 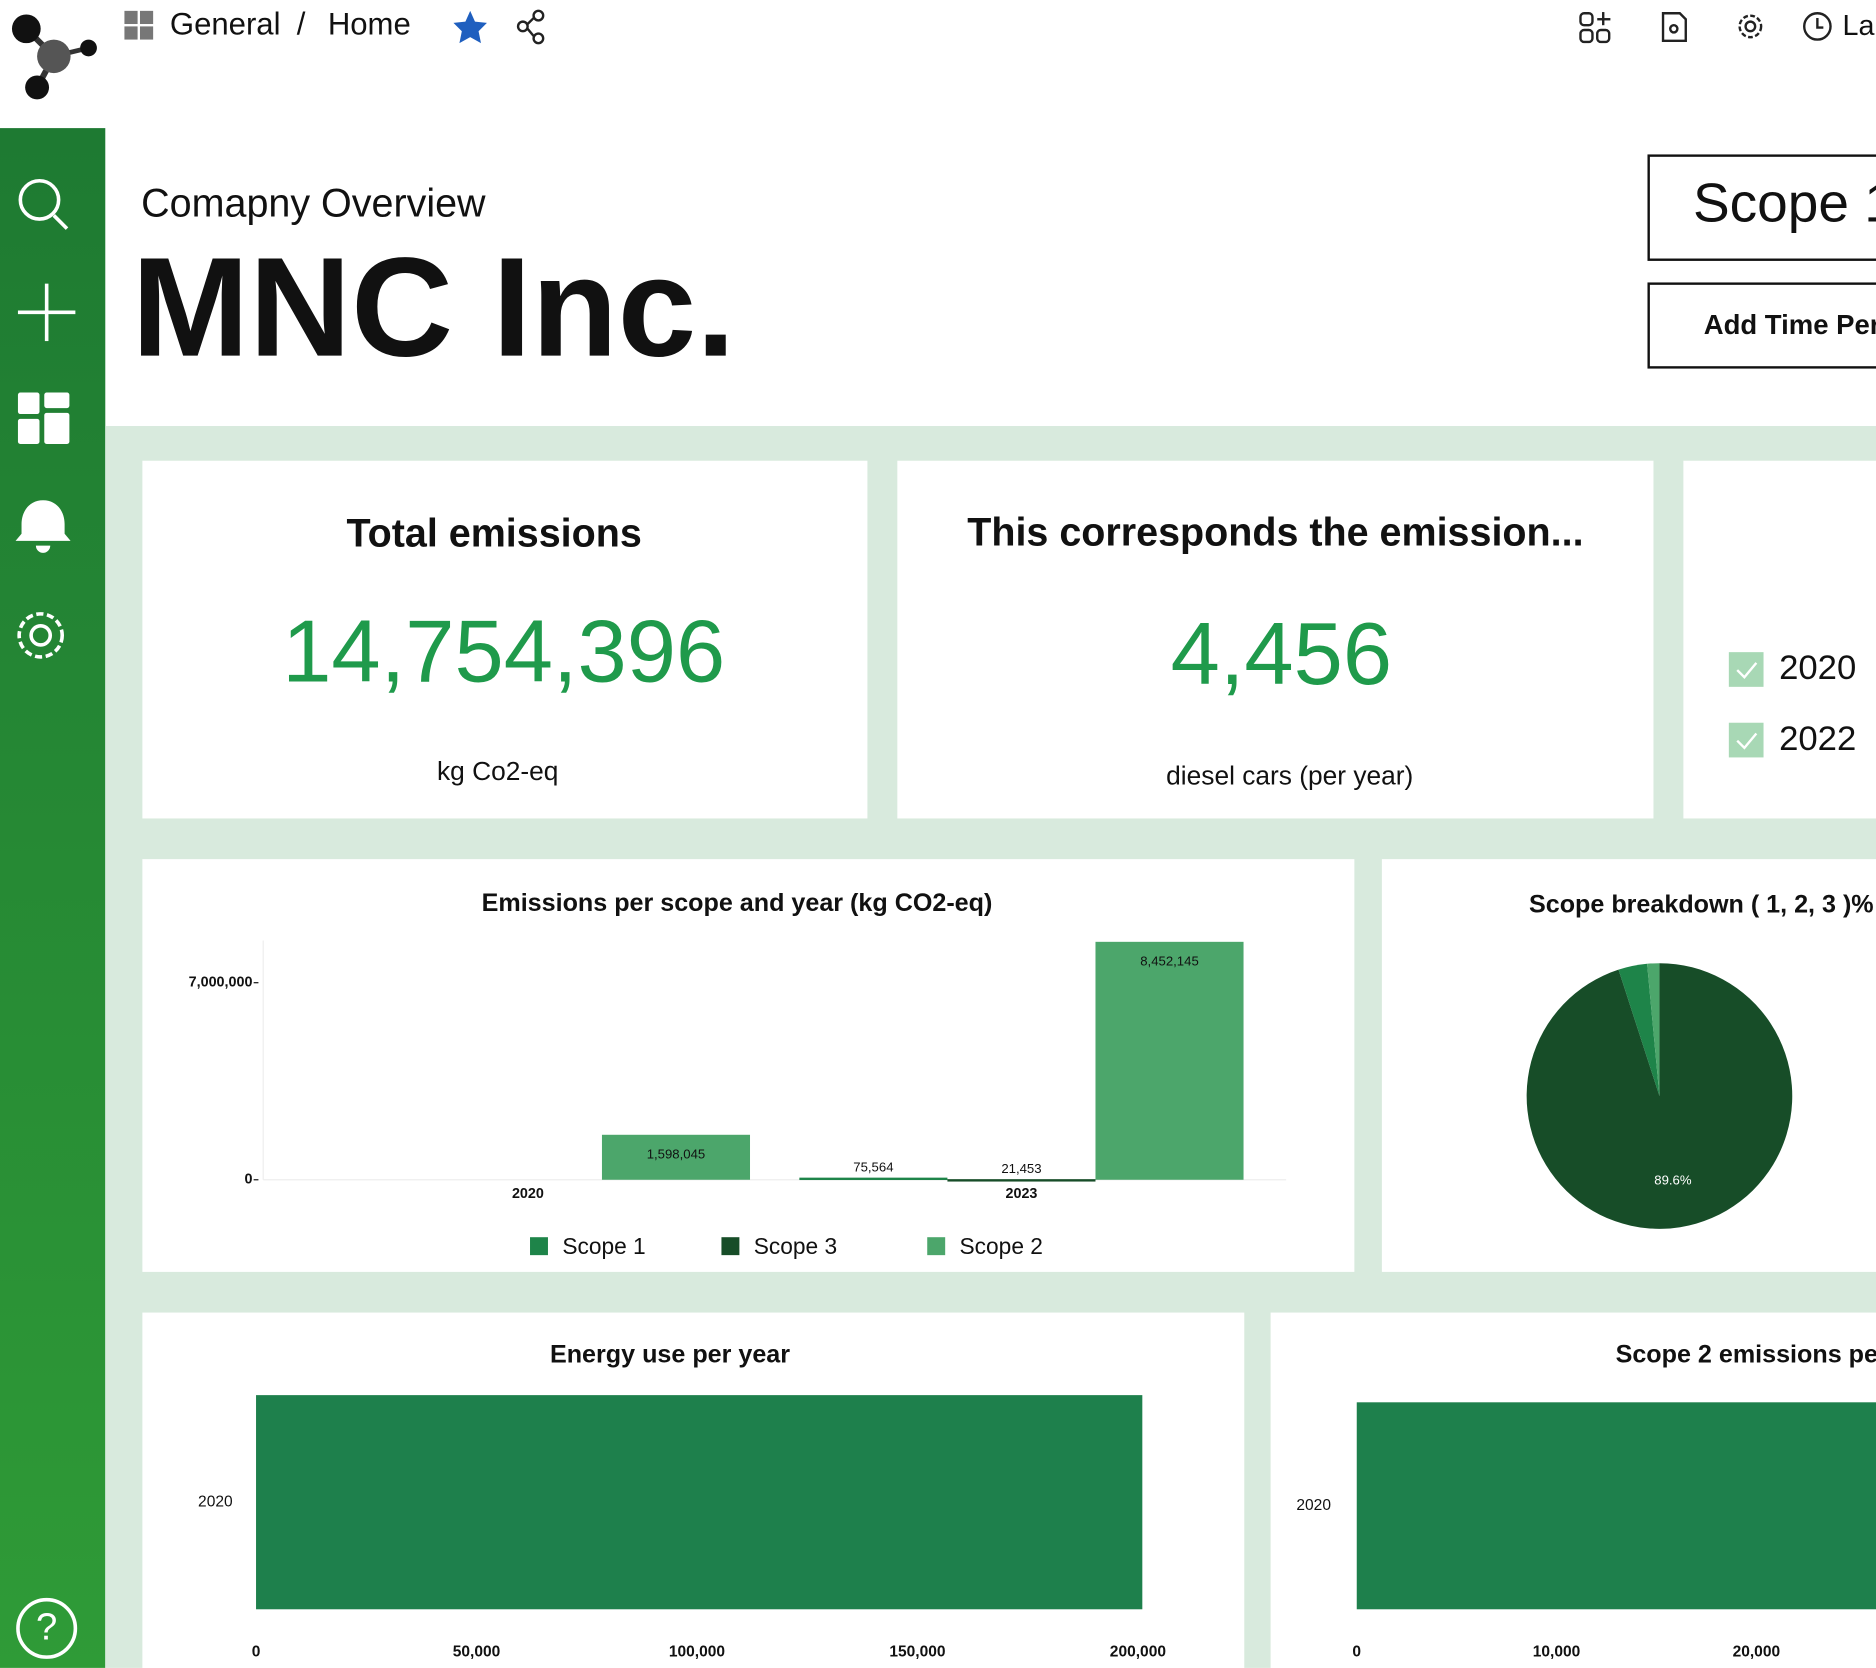 I want to click on time-period-label: Add Time Per, so click(x=1790, y=324).